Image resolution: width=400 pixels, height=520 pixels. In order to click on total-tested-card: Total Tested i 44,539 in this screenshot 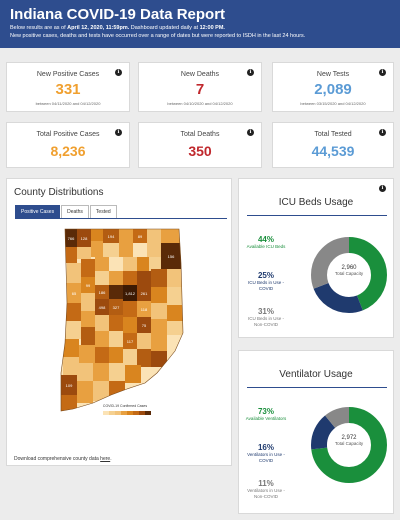, I will do `click(333, 145)`.